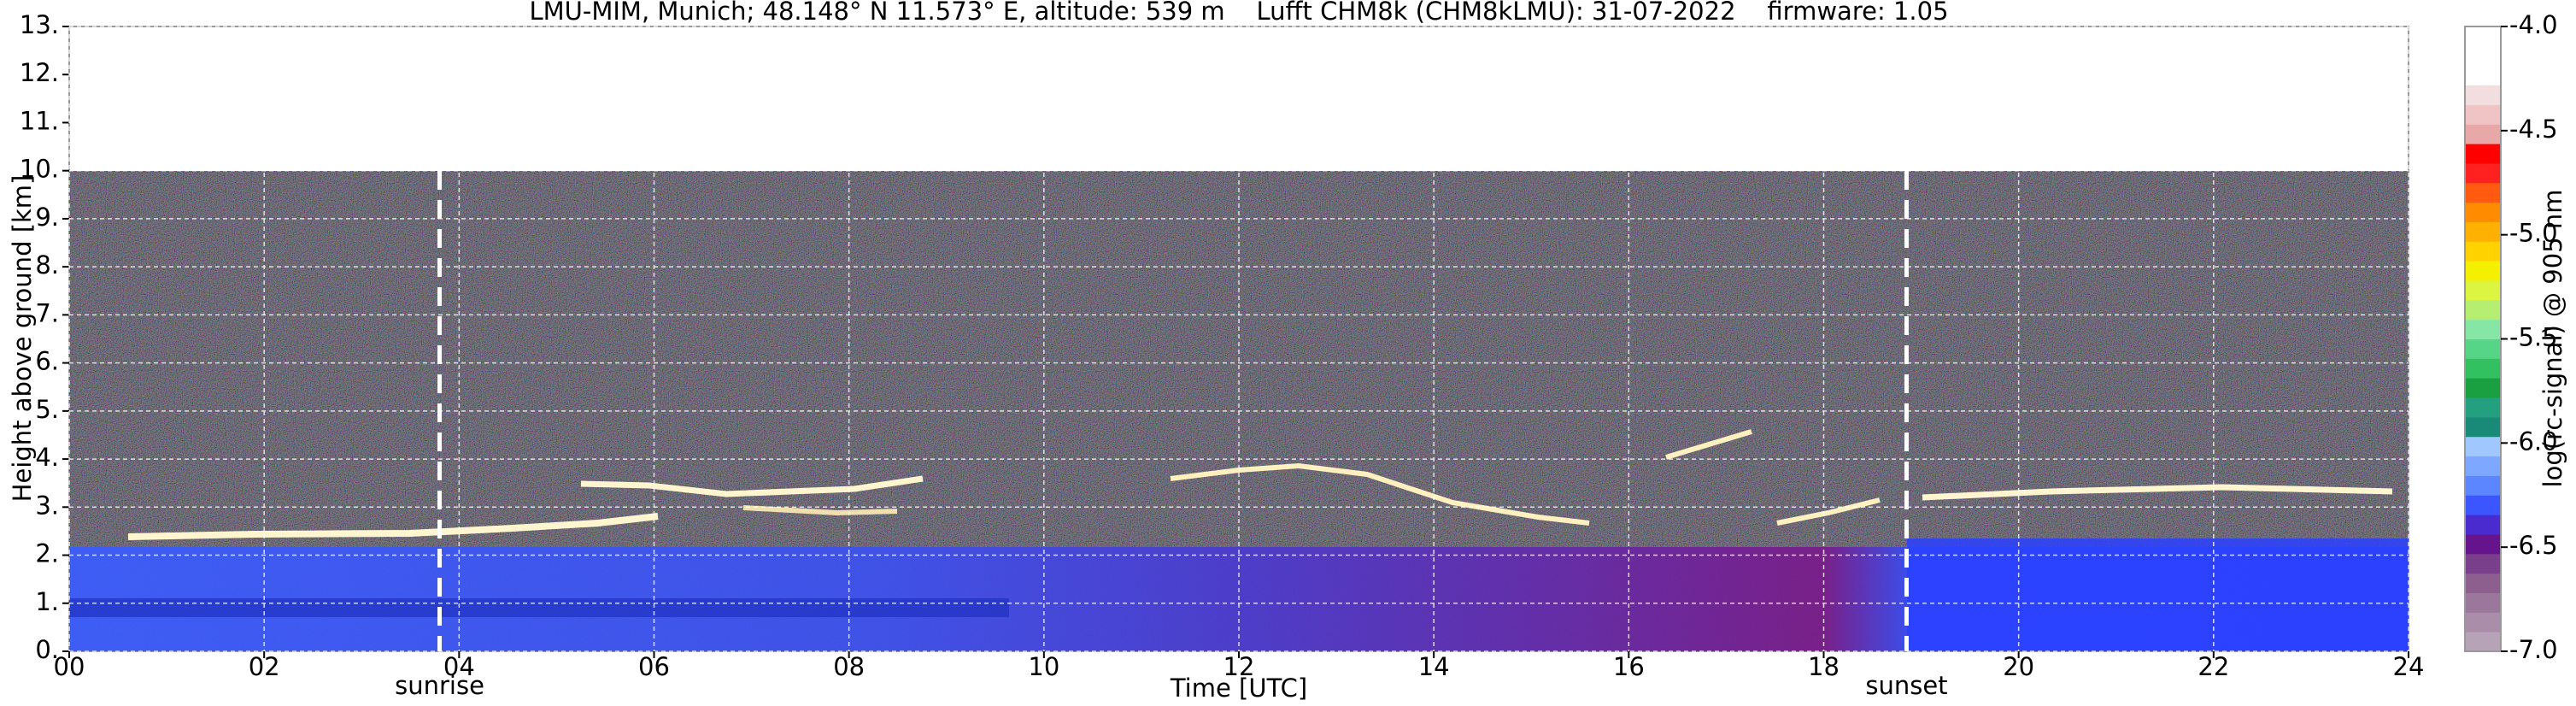  What do you see at coordinates (47, 361) in the screenshot?
I see `y-tick-label: 6.` at bounding box center [47, 361].